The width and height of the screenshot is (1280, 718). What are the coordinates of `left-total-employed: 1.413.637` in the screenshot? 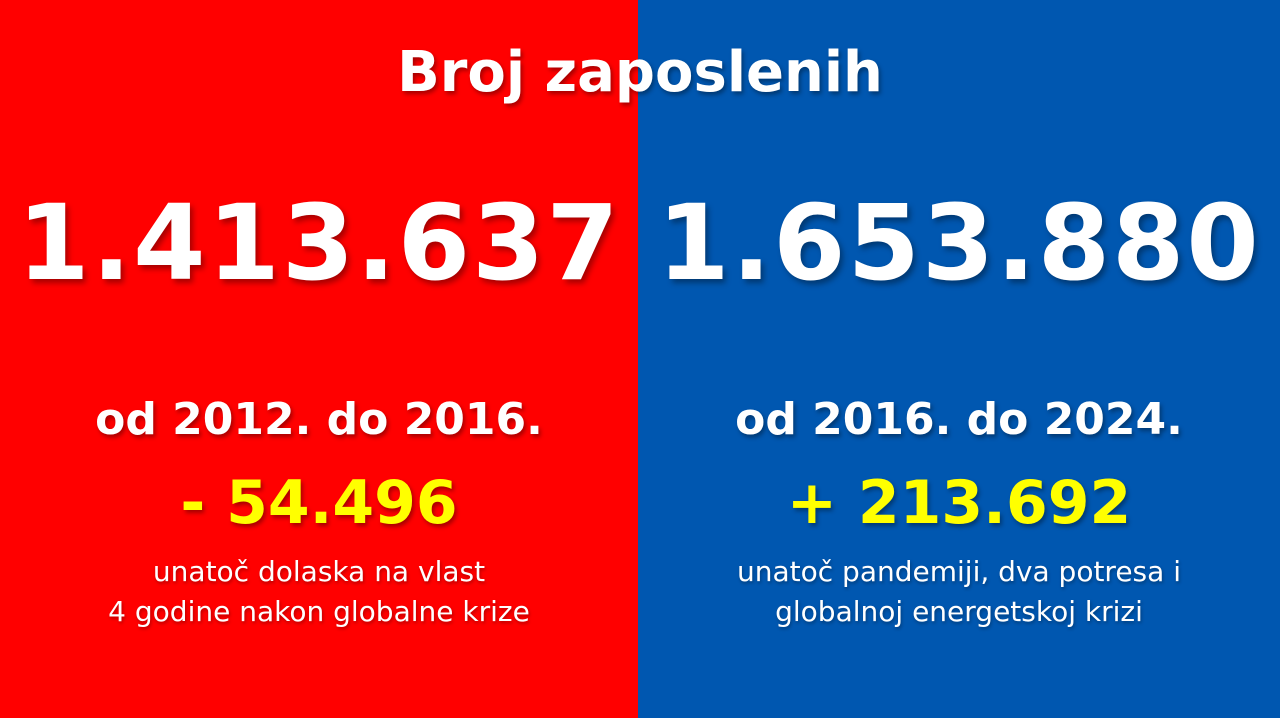 It's located at (319, 243).